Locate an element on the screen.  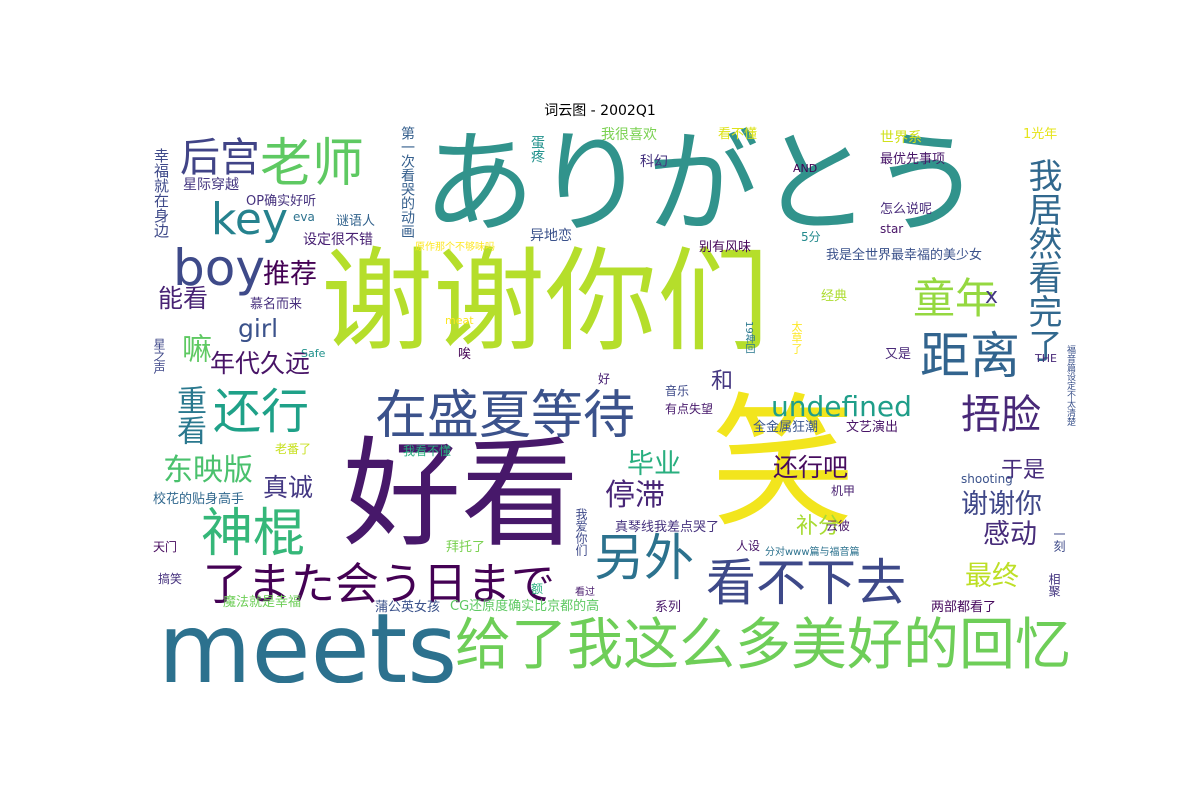
word-shedinghenbucuo: 设定很不错 is located at coordinates (338, 240).